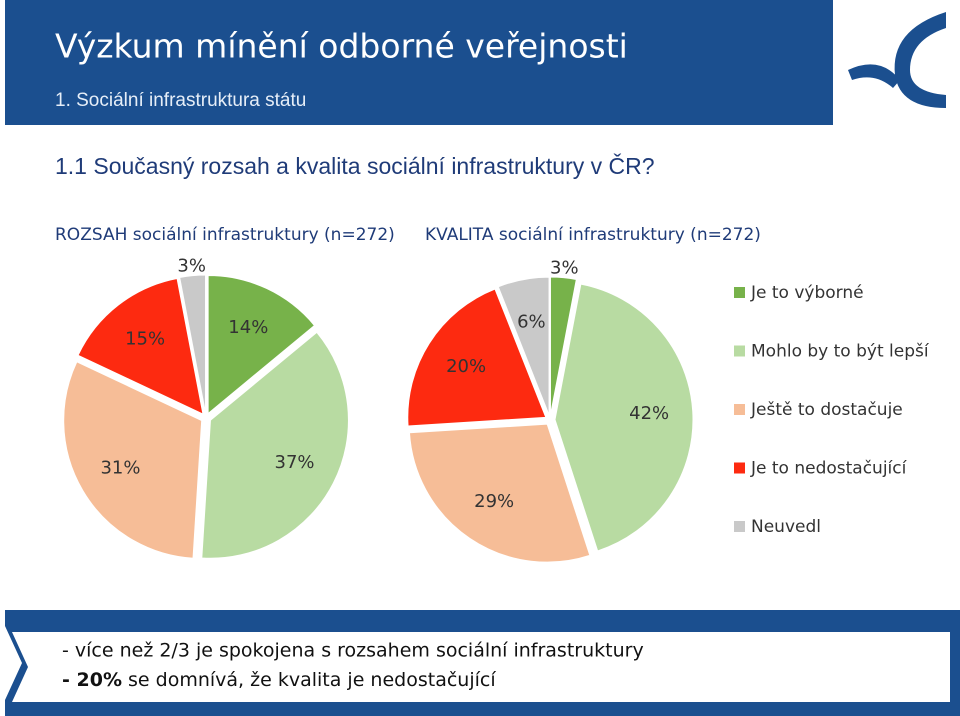 This screenshot has width=960, height=716. I want to click on data-label: 14%, so click(248, 327).